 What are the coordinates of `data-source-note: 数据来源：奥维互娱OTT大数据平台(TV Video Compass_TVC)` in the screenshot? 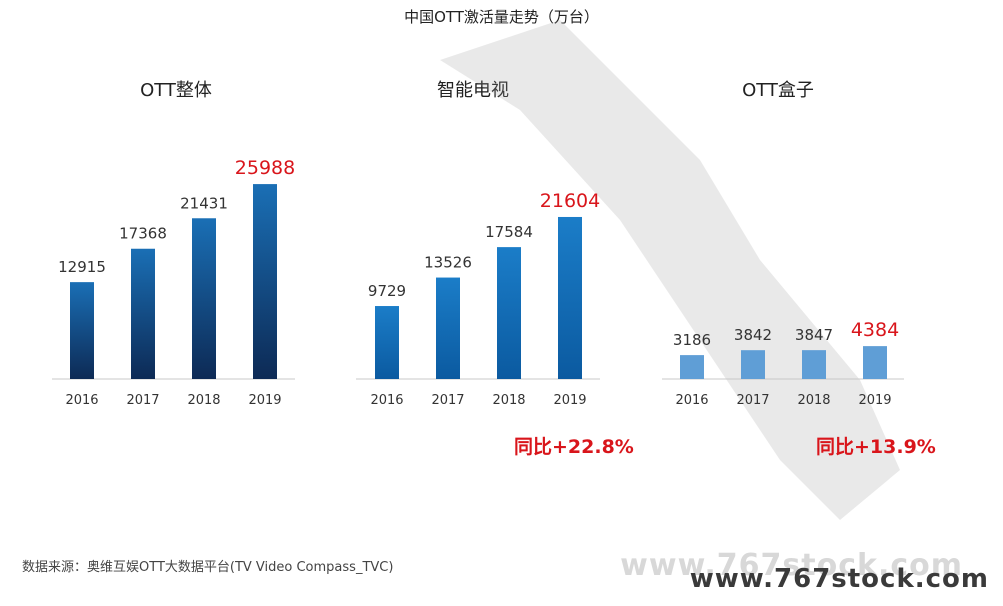 It's located at (208, 567).